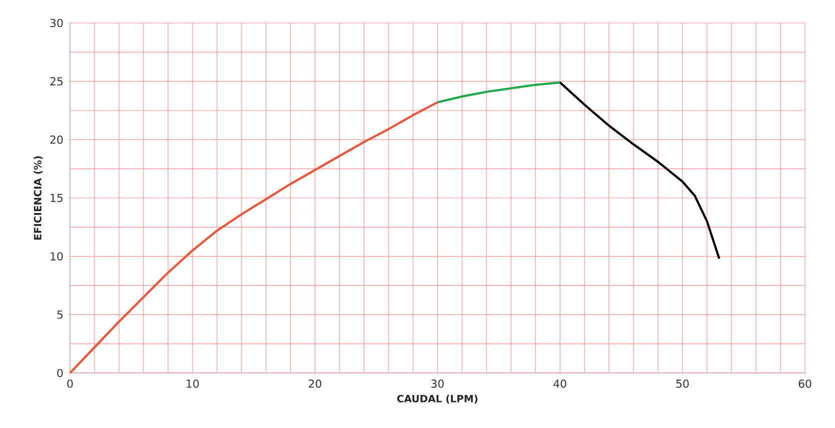 The image size is (835, 428). Describe the element at coordinates (38, 198) in the screenshot. I see `y-axis-title: EFICIENCIA (%)` at that location.